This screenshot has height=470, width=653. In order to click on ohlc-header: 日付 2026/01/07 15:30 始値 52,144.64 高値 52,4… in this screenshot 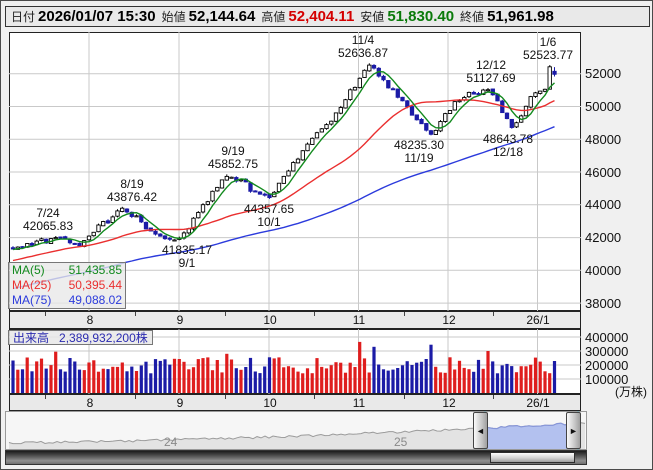, I will do `click(327, 16)`.